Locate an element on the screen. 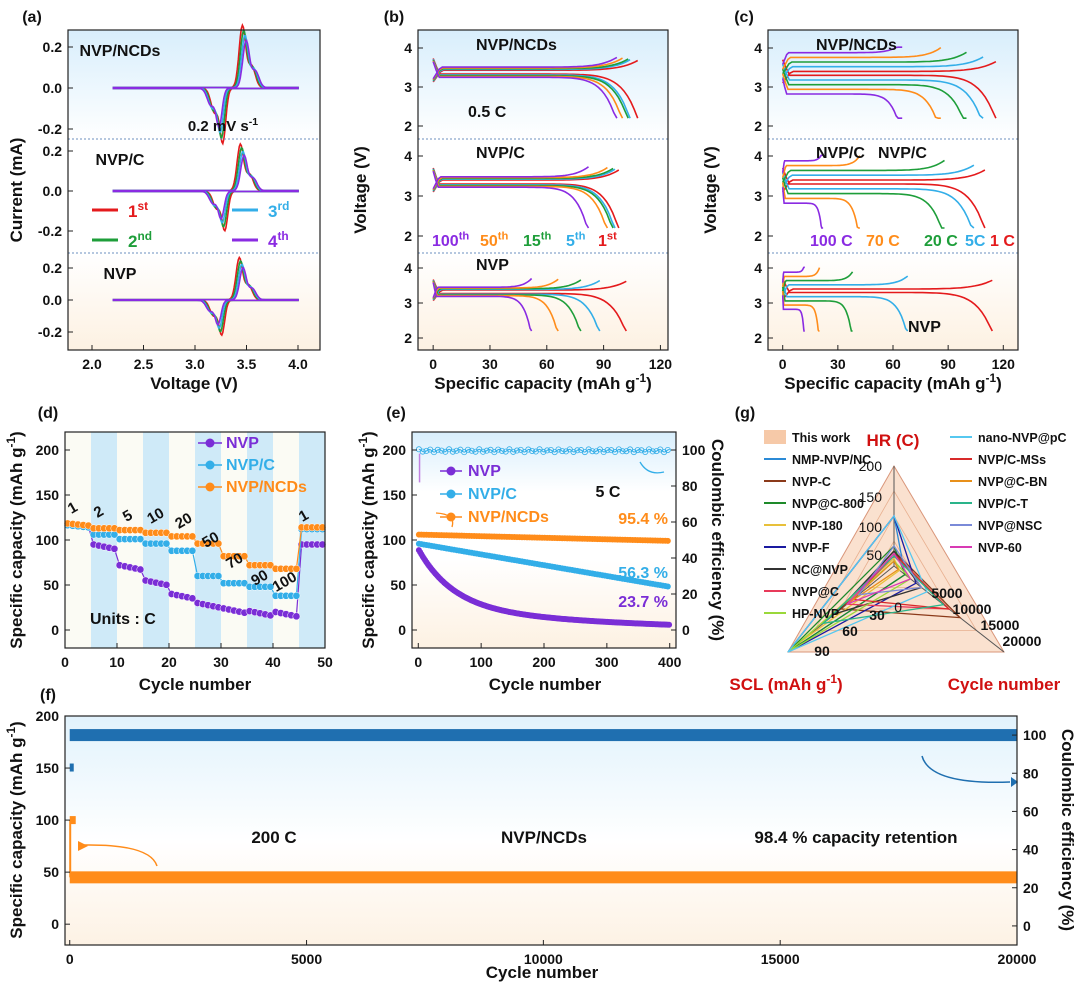 This screenshot has height=992, width=1080. rate-band is located at coordinates (312, 540).